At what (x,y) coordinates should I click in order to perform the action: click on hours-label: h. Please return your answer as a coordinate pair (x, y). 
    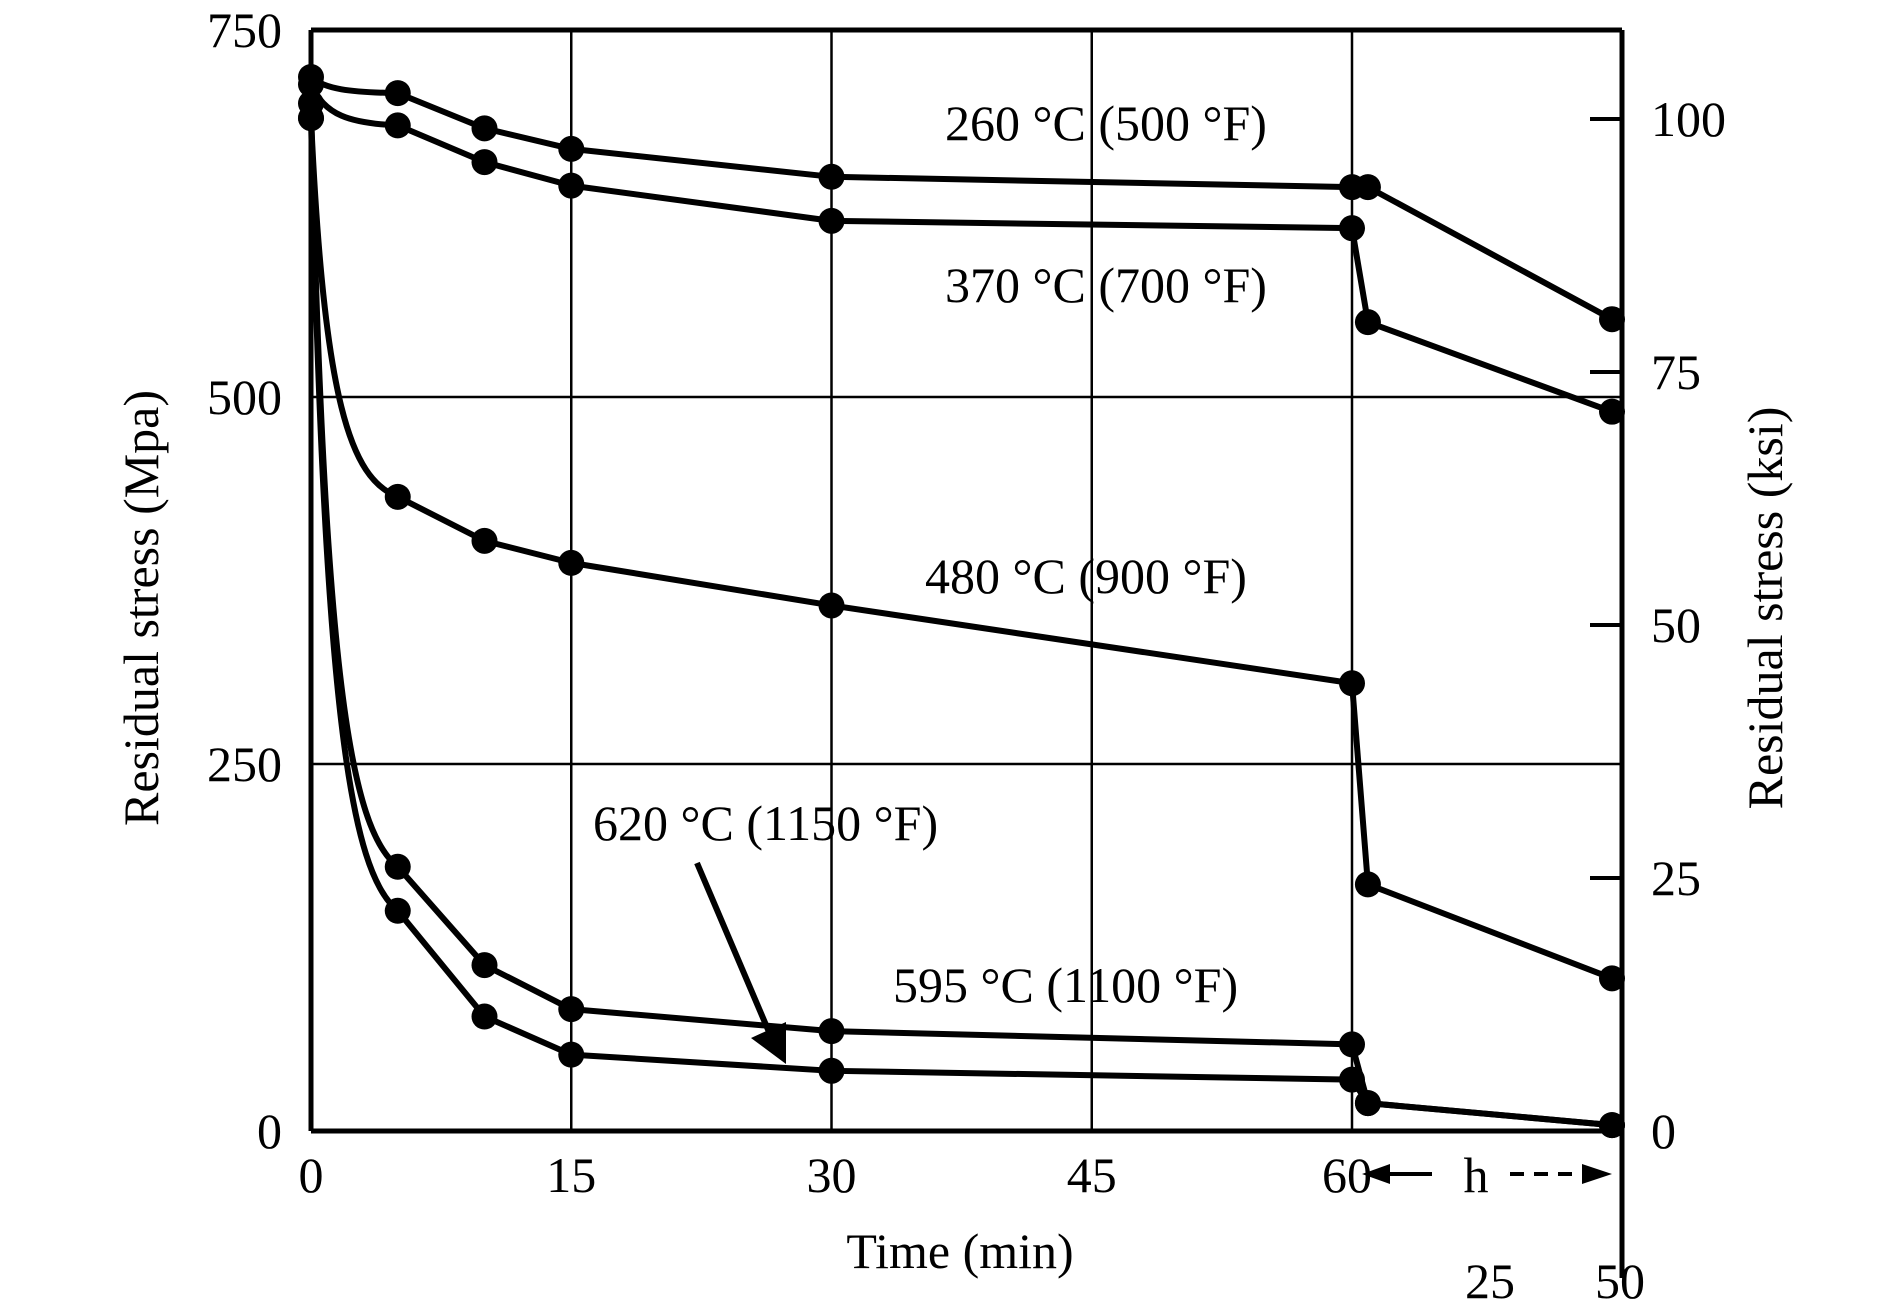
    Looking at the image, I should click on (1476, 1175).